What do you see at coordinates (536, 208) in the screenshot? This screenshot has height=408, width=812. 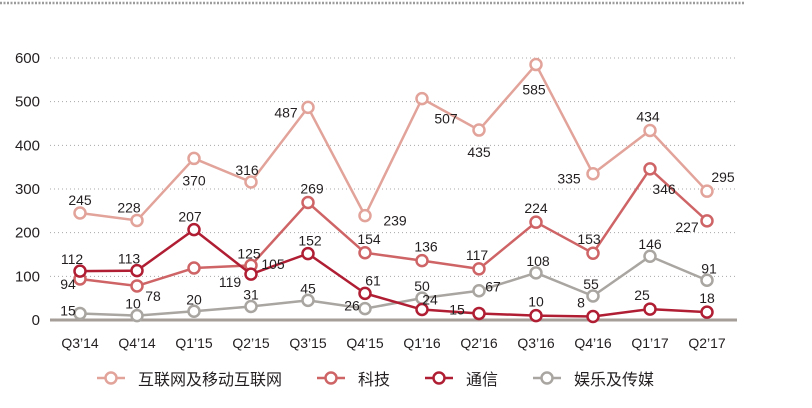 I see `data-label: 224` at bounding box center [536, 208].